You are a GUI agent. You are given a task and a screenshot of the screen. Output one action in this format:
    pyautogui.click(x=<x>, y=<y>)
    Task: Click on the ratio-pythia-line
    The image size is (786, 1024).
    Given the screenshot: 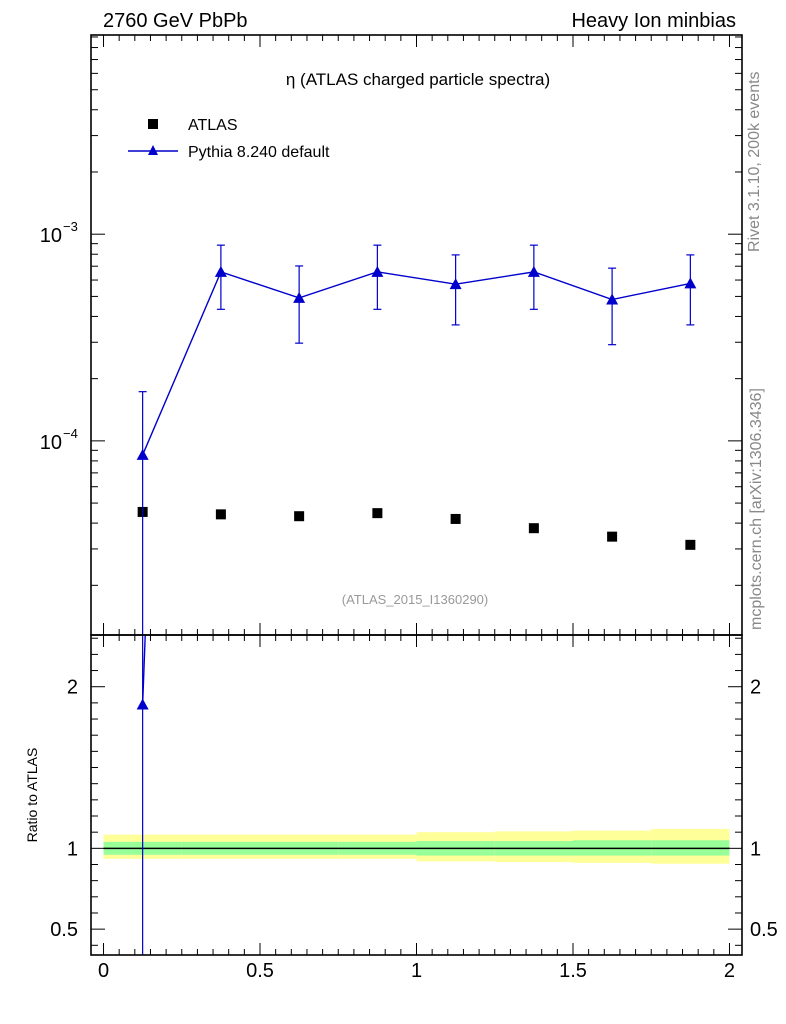 What is the action you would take?
    pyautogui.click(x=143, y=670)
    